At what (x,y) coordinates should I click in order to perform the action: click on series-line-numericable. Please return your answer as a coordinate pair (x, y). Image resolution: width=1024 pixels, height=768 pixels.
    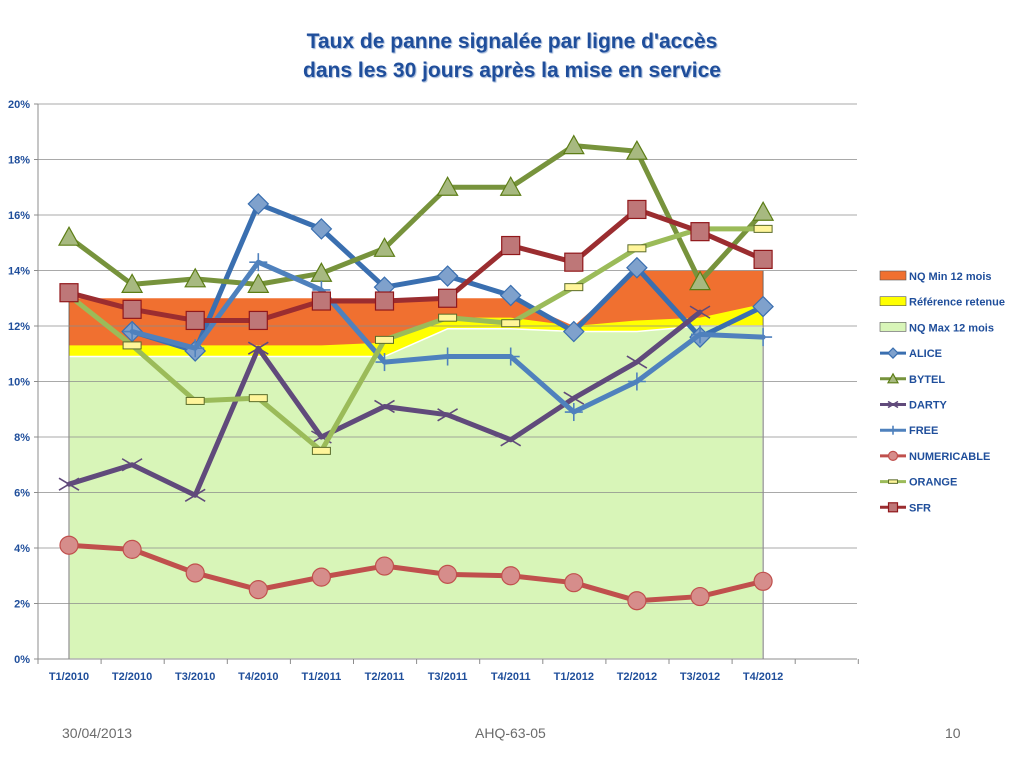
    Looking at the image, I should click on (416, 573).